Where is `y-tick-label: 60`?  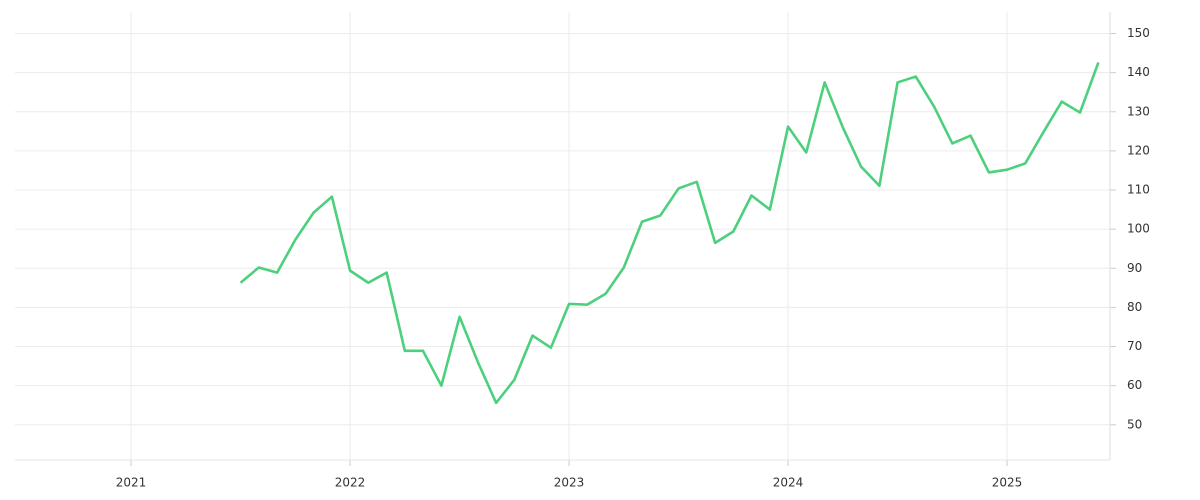 y-tick-label: 60 is located at coordinates (1134, 385).